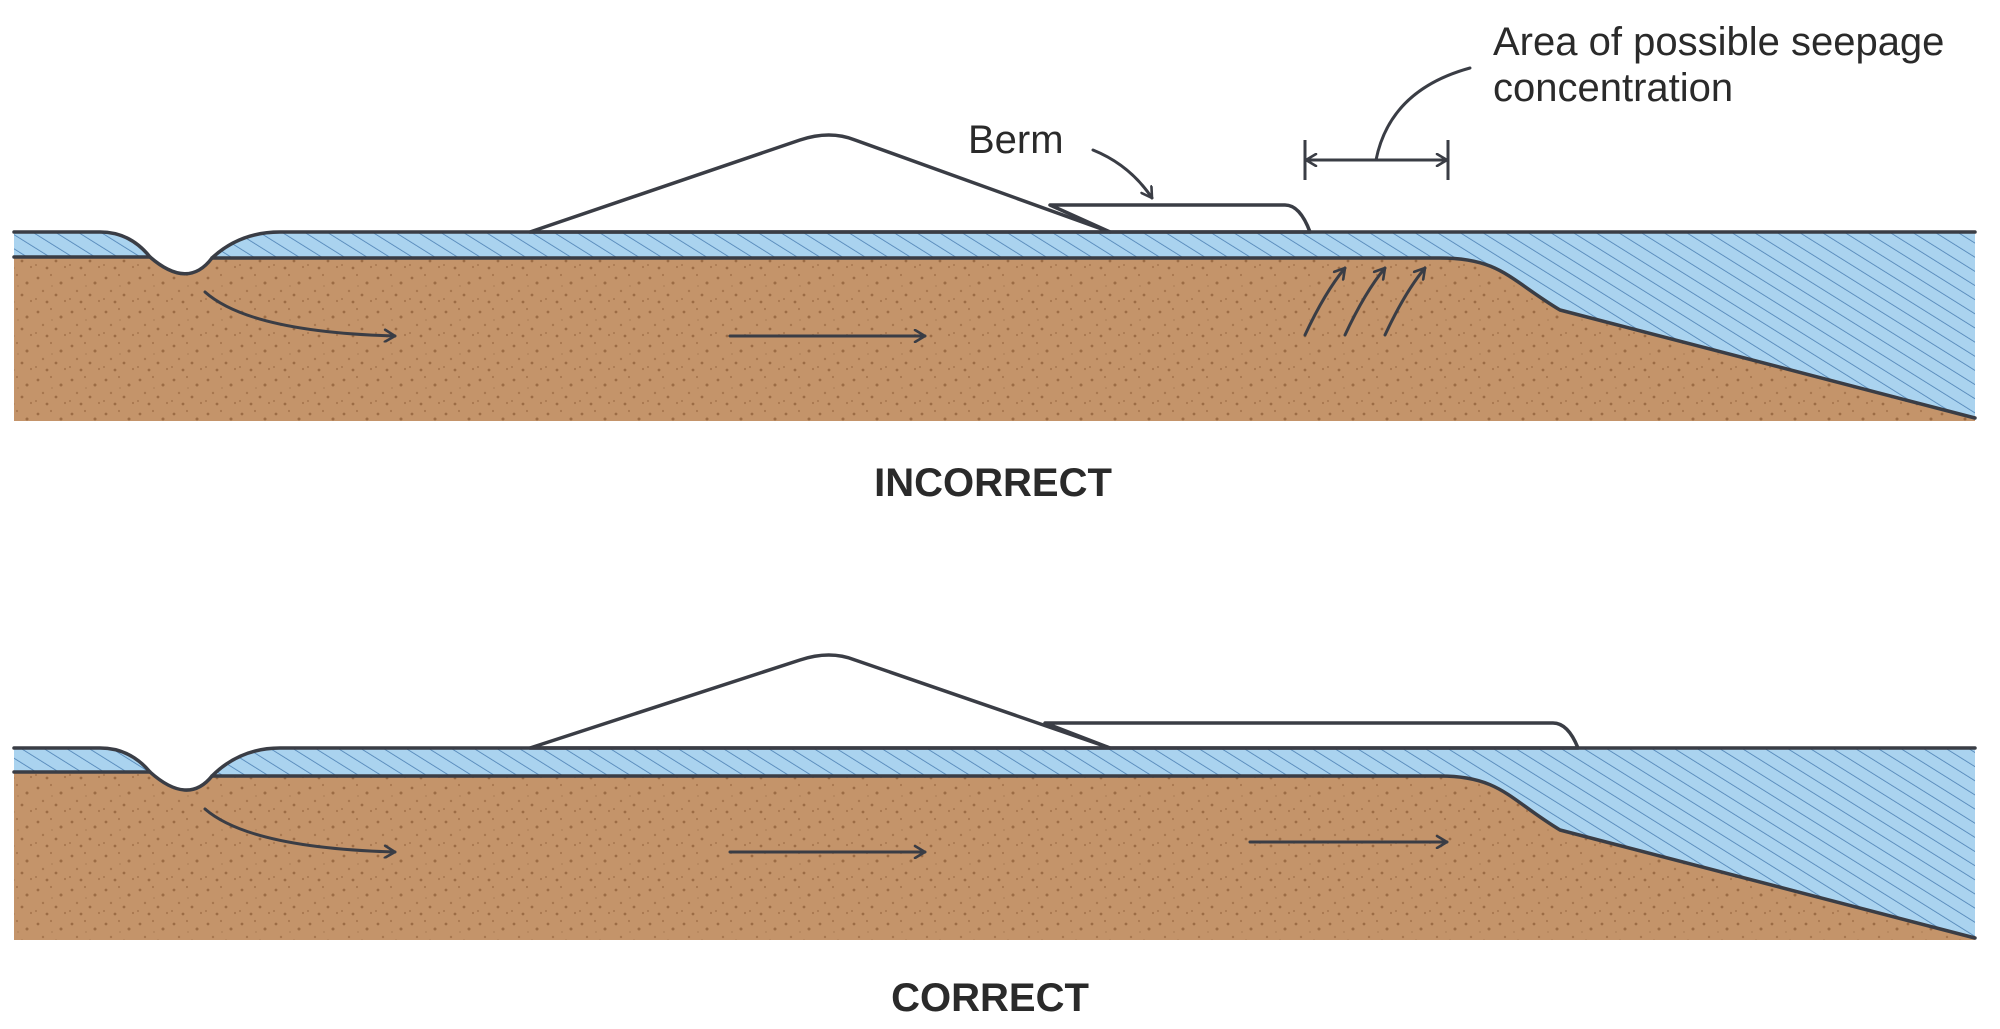  I want to click on incorrect-caption: INCORRECT, so click(993, 483).